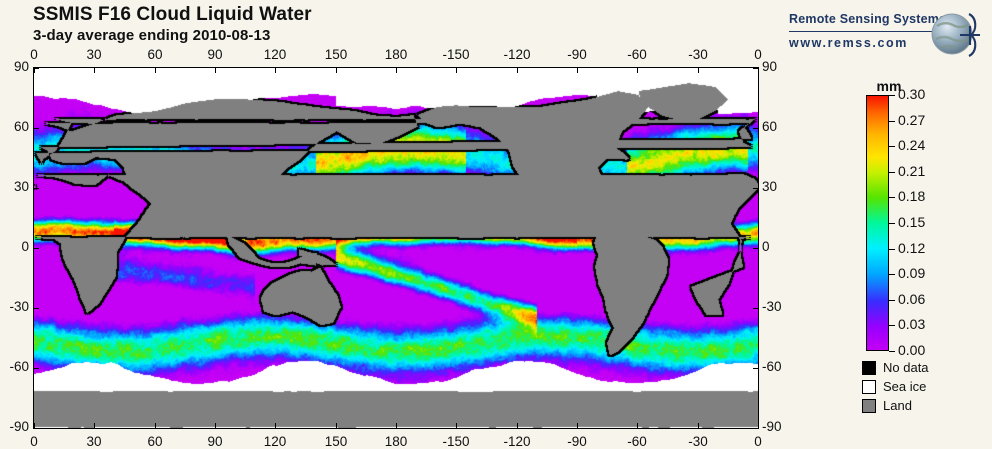 This screenshot has height=449, width=992. What do you see at coordinates (772, 426) in the screenshot?
I see `y-axis-label-right: -90` at bounding box center [772, 426].